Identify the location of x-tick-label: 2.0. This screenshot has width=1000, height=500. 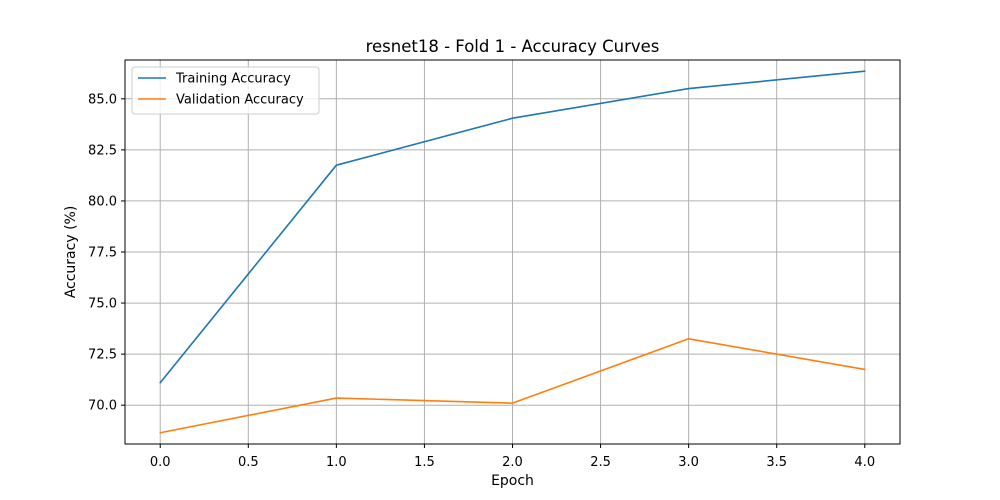
(512, 462).